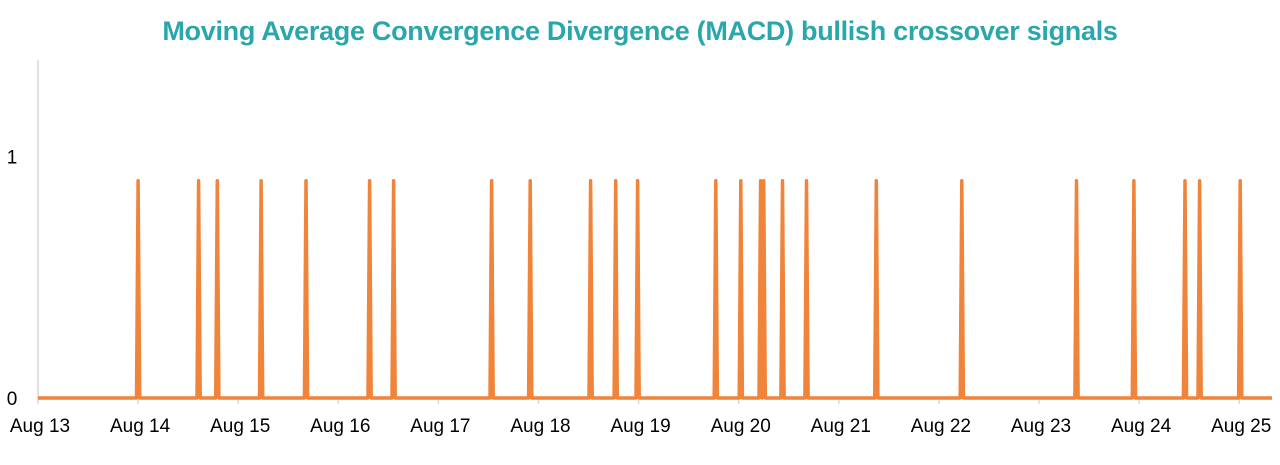  What do you see at coordinates (340, 426) in the screenshot?
I see `x-tick-label: Aug 16` at bounding box center [340, 426].